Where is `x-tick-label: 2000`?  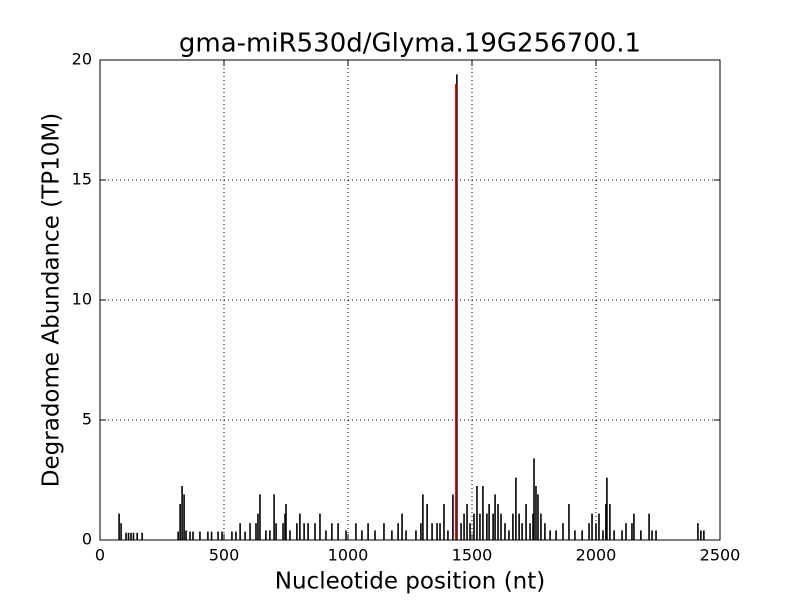 x-tick-label: 2000 is located at coordinates (596, 555).